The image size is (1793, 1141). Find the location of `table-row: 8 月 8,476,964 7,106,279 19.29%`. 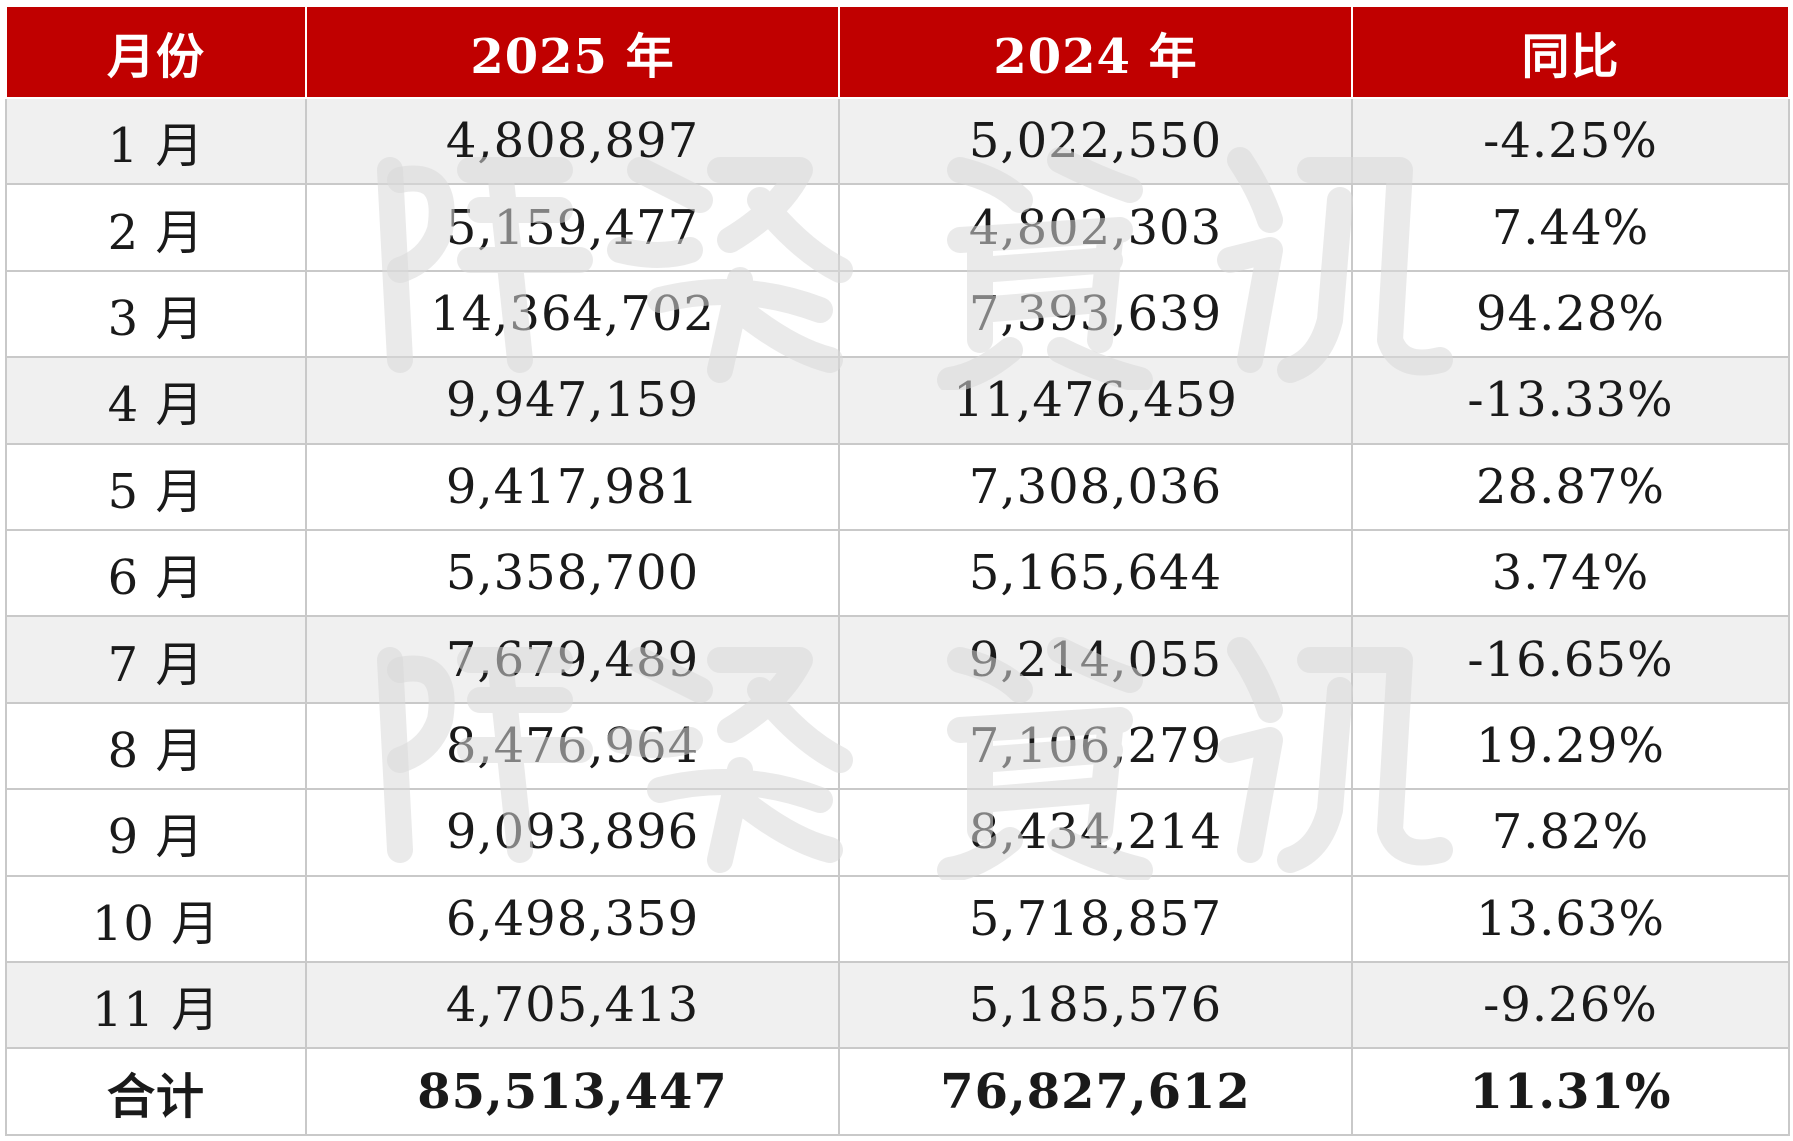

table-row: 8 月 8,476,964 7,106,279 19.29% is located at coordinates (897, 746).